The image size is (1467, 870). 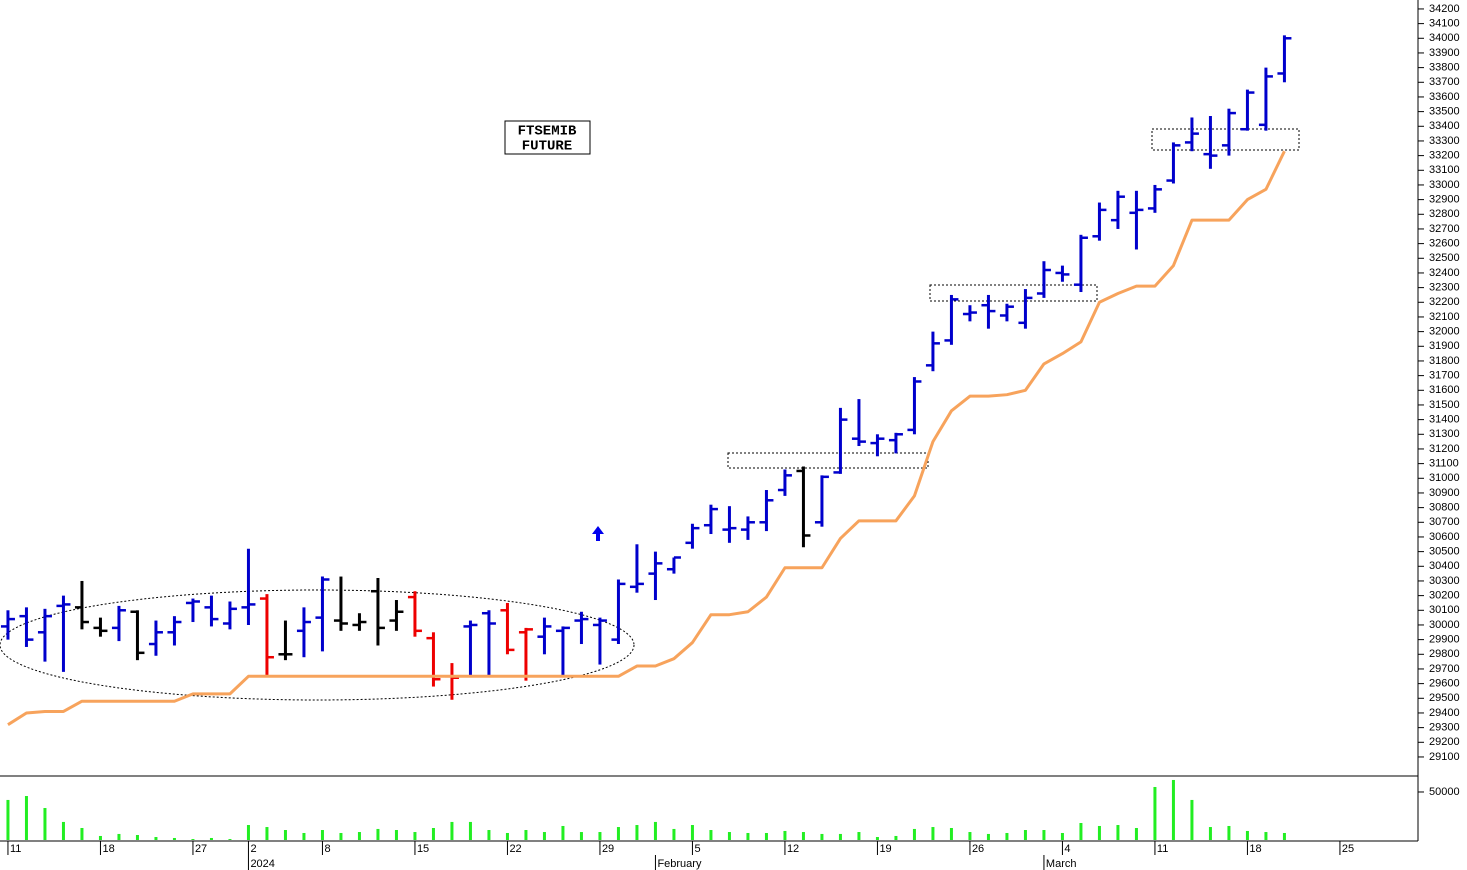 What do you see at coordinates (1444, 757) in the screenshot?
I see `y-tick-label: 29100` at bounding box center [1444, 757].